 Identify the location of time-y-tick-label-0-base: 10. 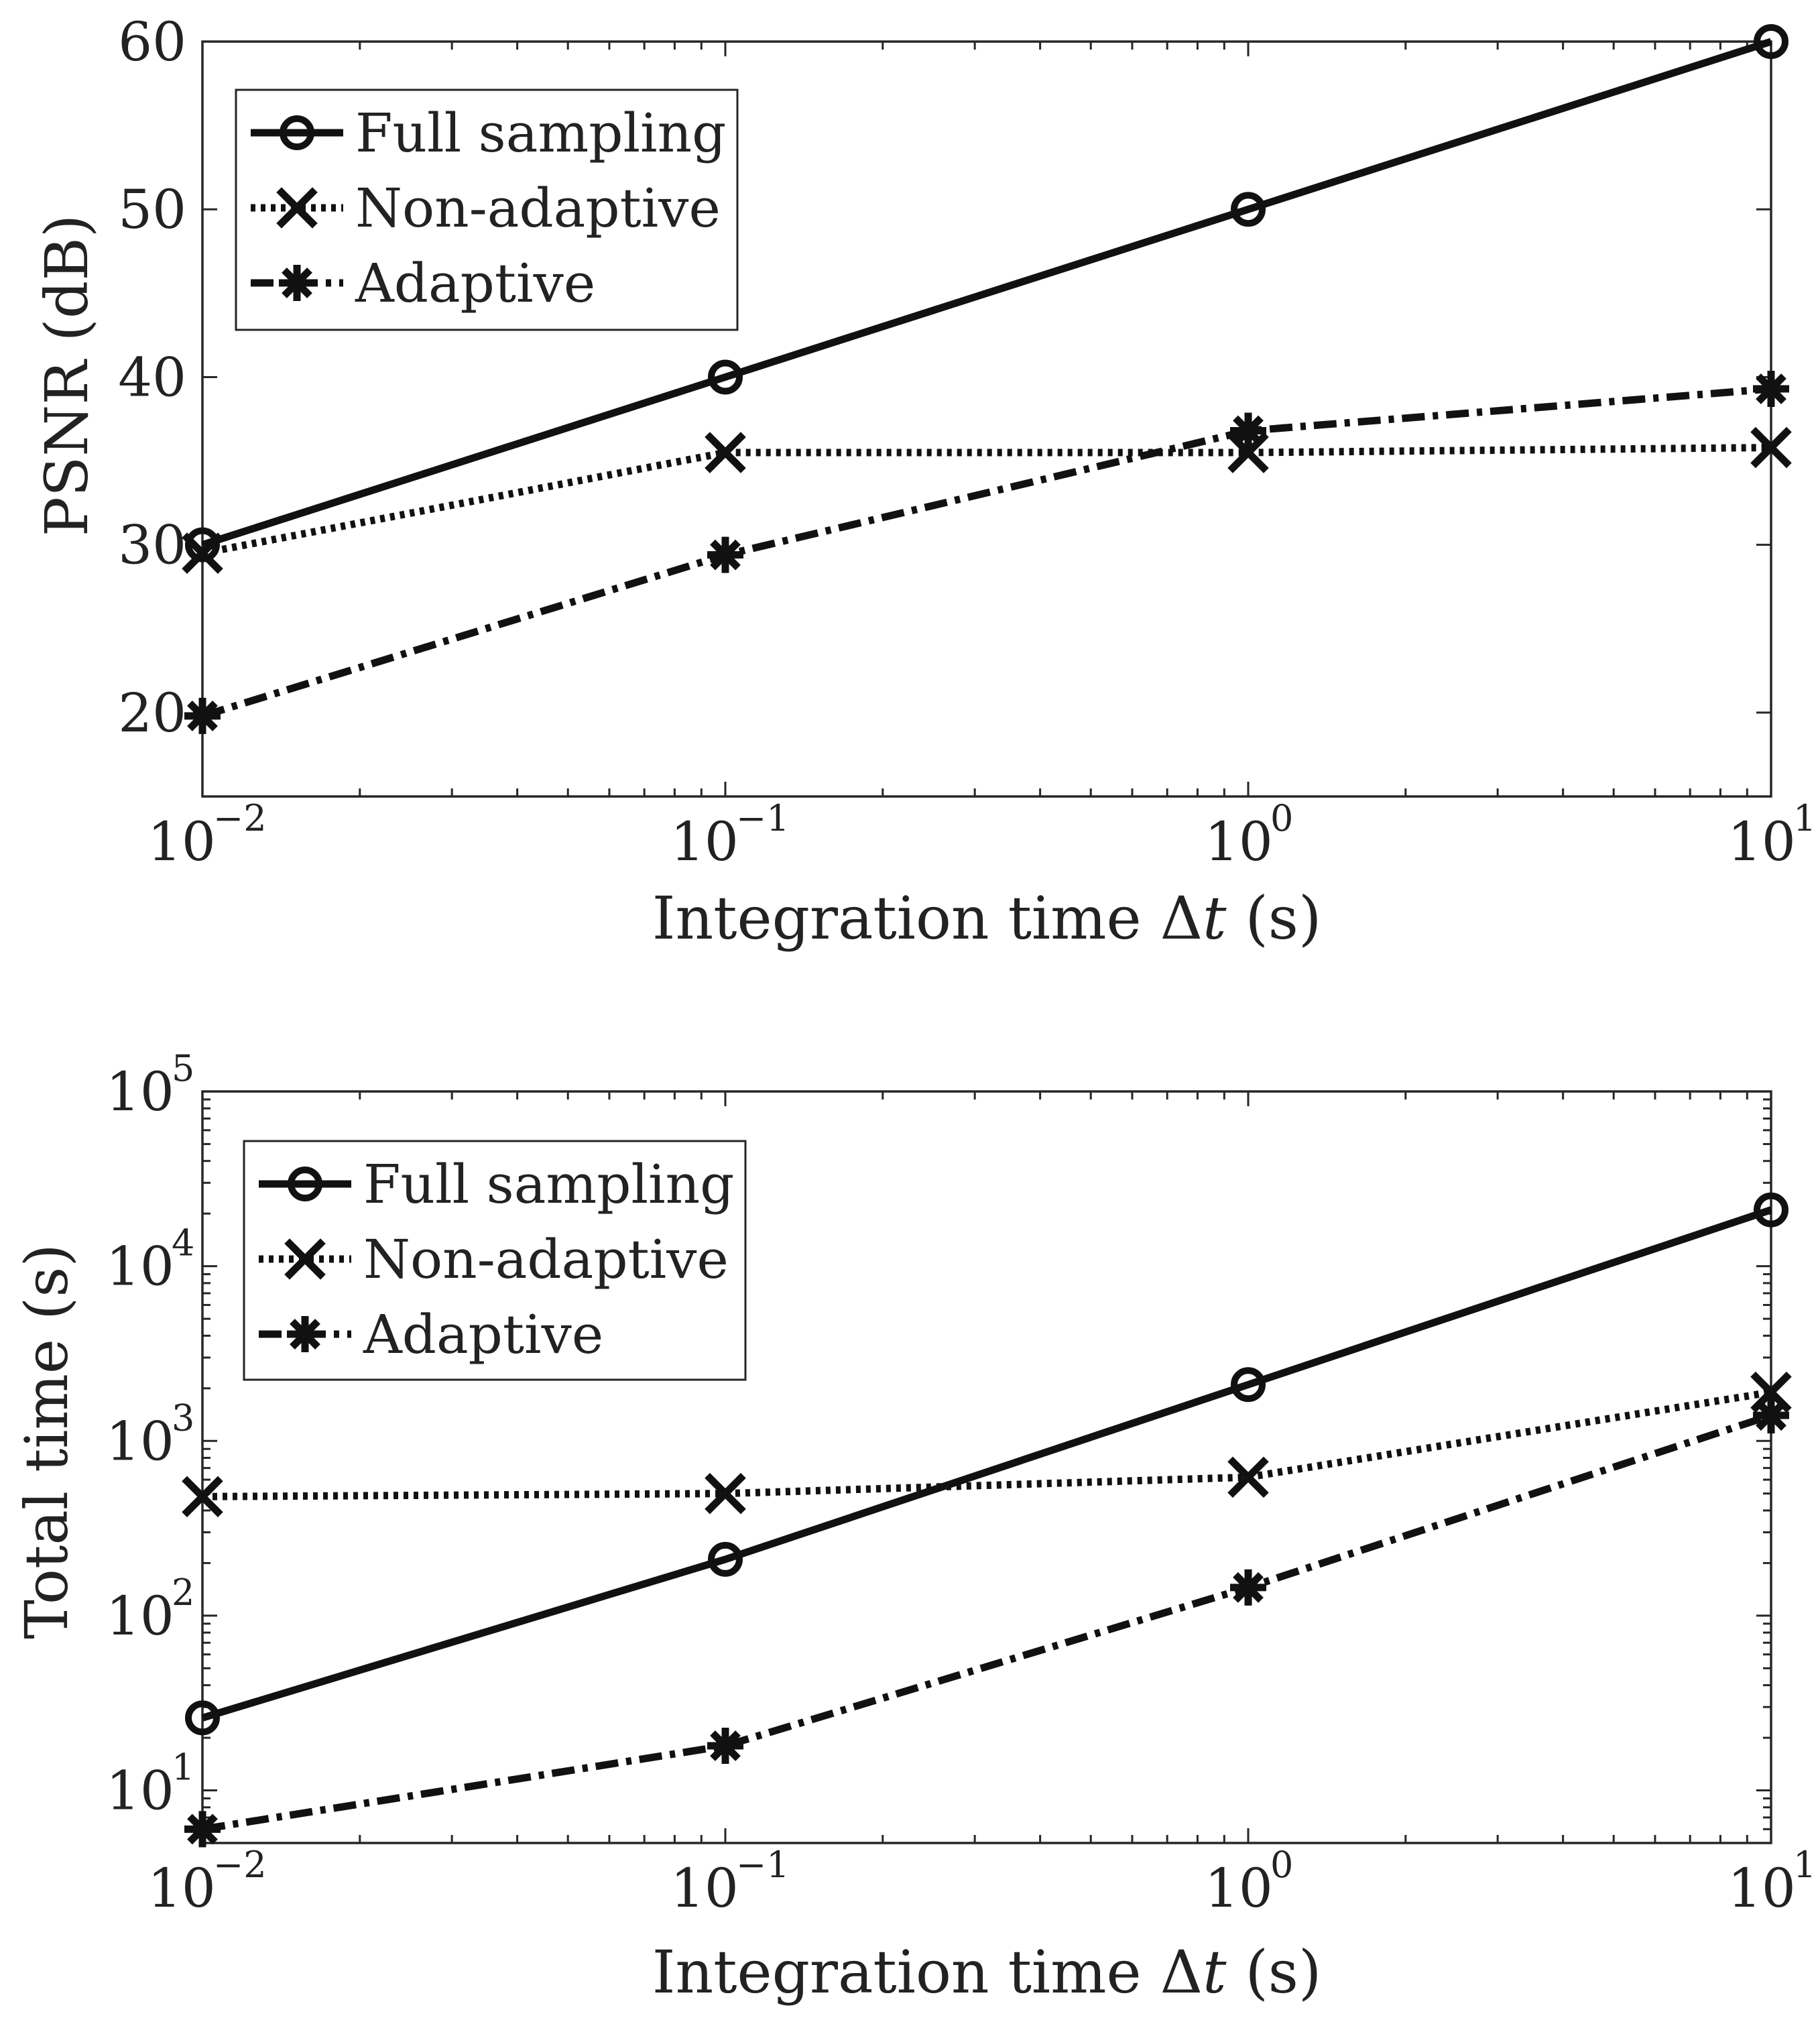
(140, 1791).